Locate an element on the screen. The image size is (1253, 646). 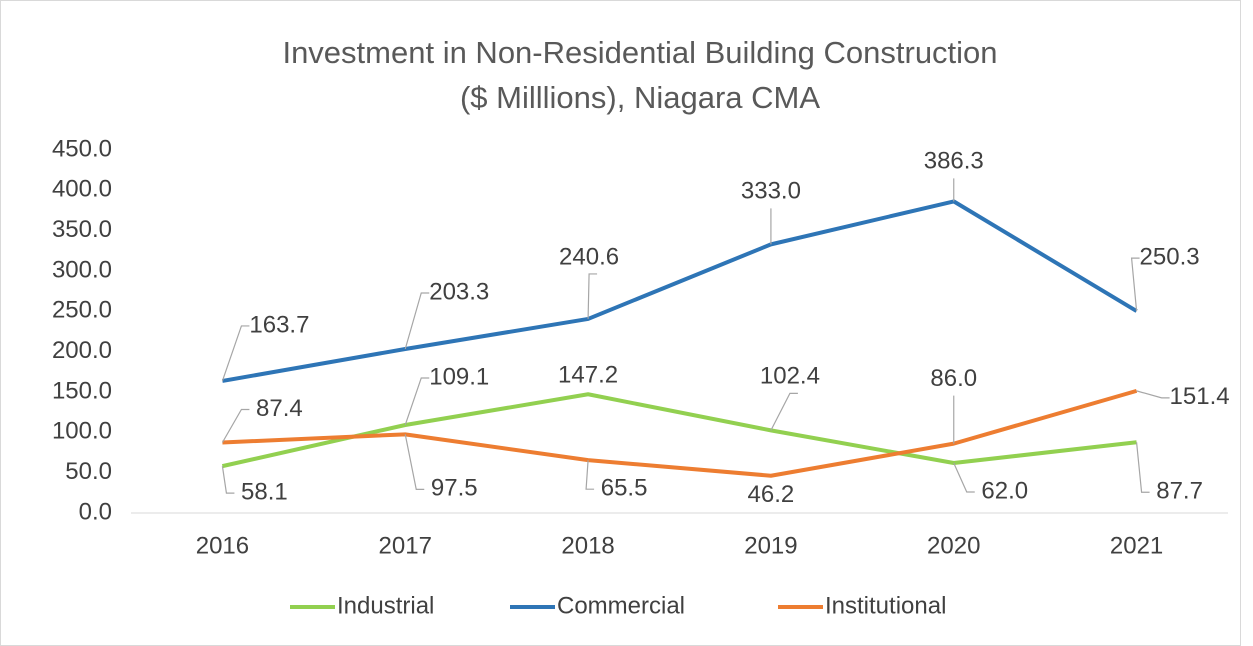
data-label: 250.3 is located at coordinates (1170, 256).